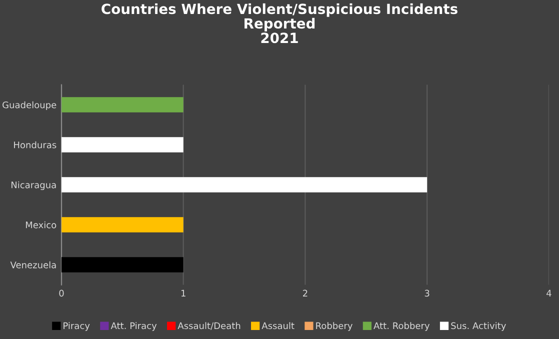  Describe the element at coordinates (209, 326) in the screenshot. I see `legend-label: Assault/Death` at that location.